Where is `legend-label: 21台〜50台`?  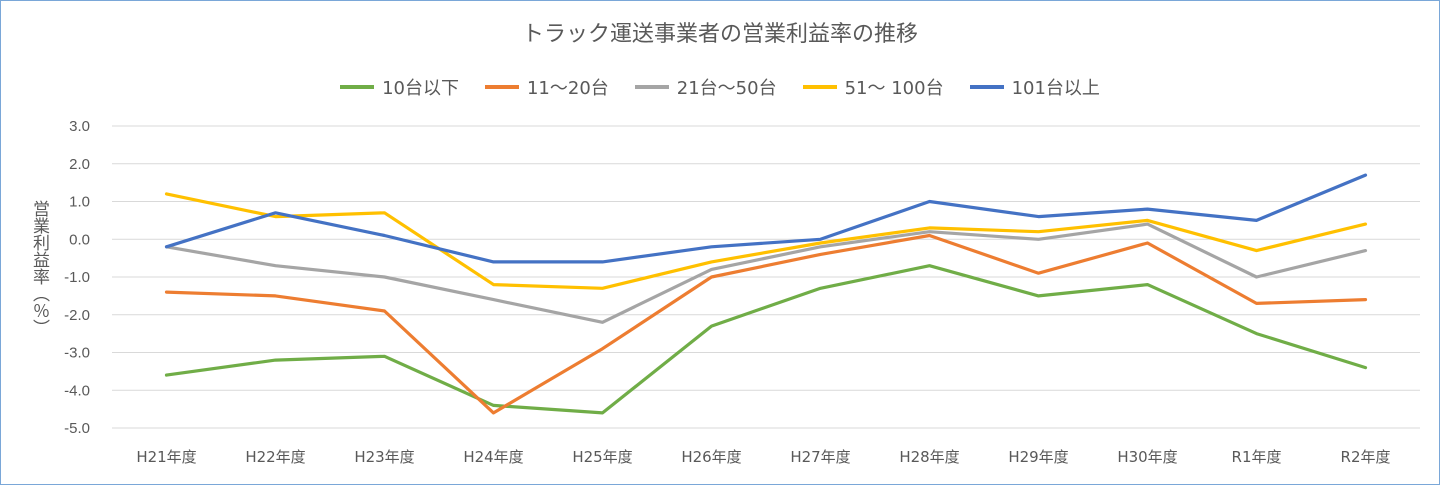
legend-label: 21台〜50台 is located at coordinates (726, 88).